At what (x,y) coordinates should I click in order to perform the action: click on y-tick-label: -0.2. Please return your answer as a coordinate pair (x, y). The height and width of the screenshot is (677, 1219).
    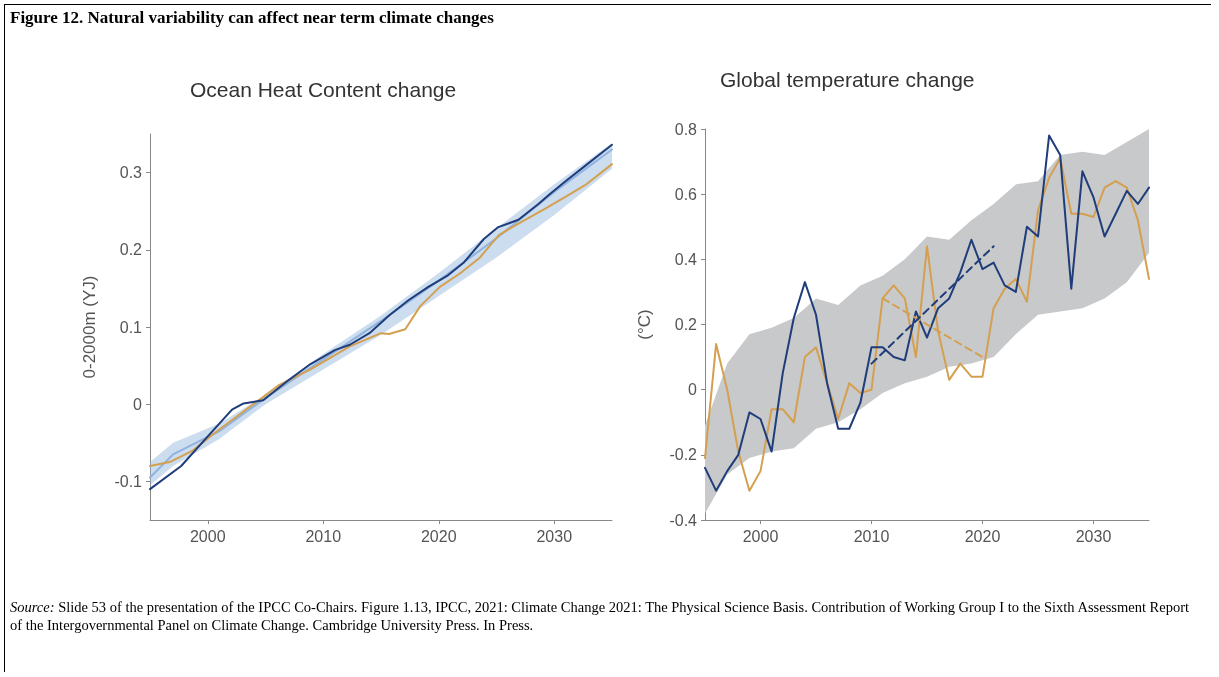
    Looking at the image, I should click on (683, 455).